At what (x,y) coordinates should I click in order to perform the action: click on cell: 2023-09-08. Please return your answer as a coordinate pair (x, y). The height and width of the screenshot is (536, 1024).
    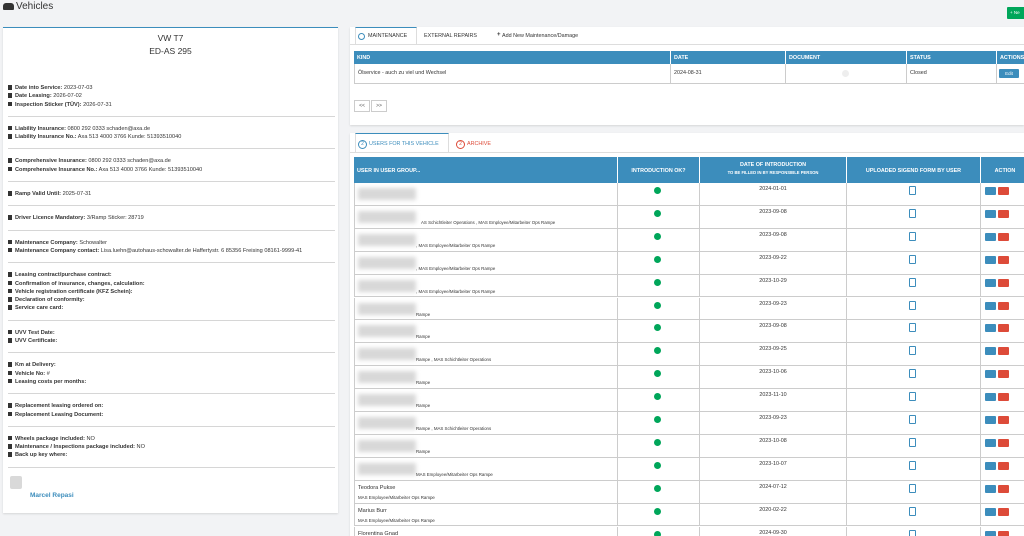
    Looking at the image, I should click on (773, 240).